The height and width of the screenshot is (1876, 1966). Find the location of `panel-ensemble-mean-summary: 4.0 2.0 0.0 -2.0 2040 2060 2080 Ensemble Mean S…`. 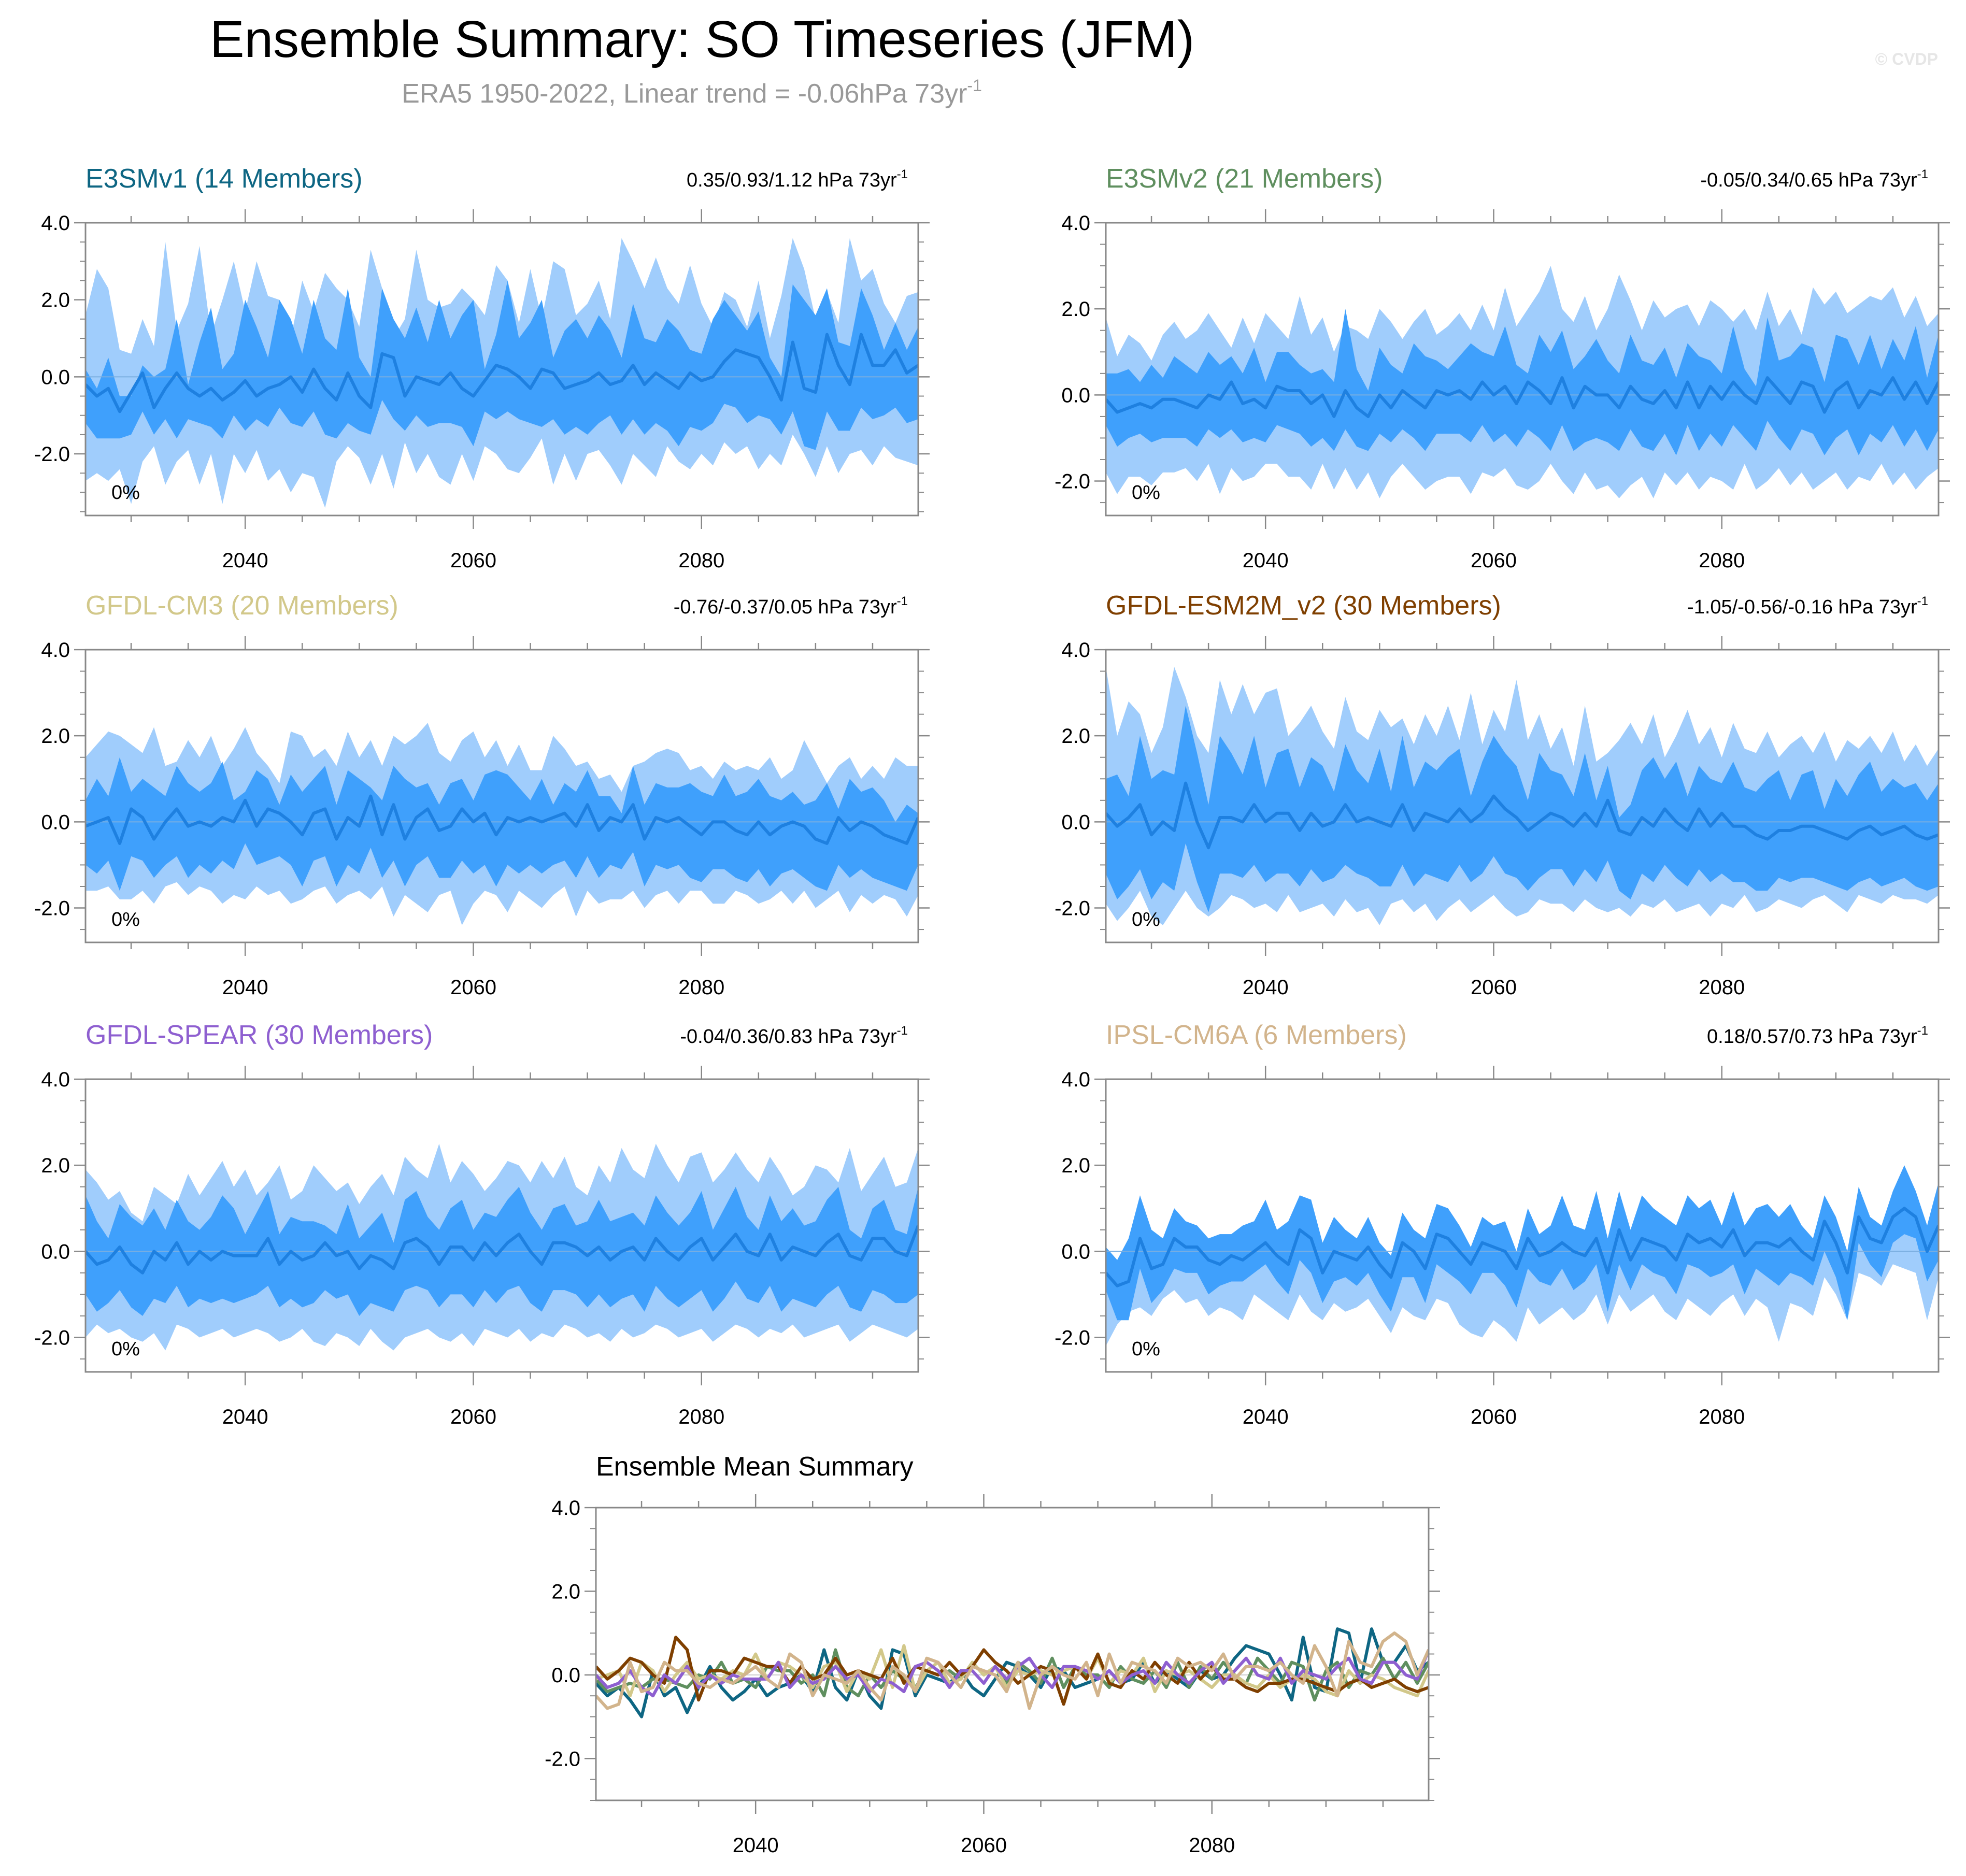

panel-ensemble-mean-summary: 4.0 2.0 0.0 -2.0 2040 2060 2080 Ensemble Mean S… is located at coordinates (993, 1654).